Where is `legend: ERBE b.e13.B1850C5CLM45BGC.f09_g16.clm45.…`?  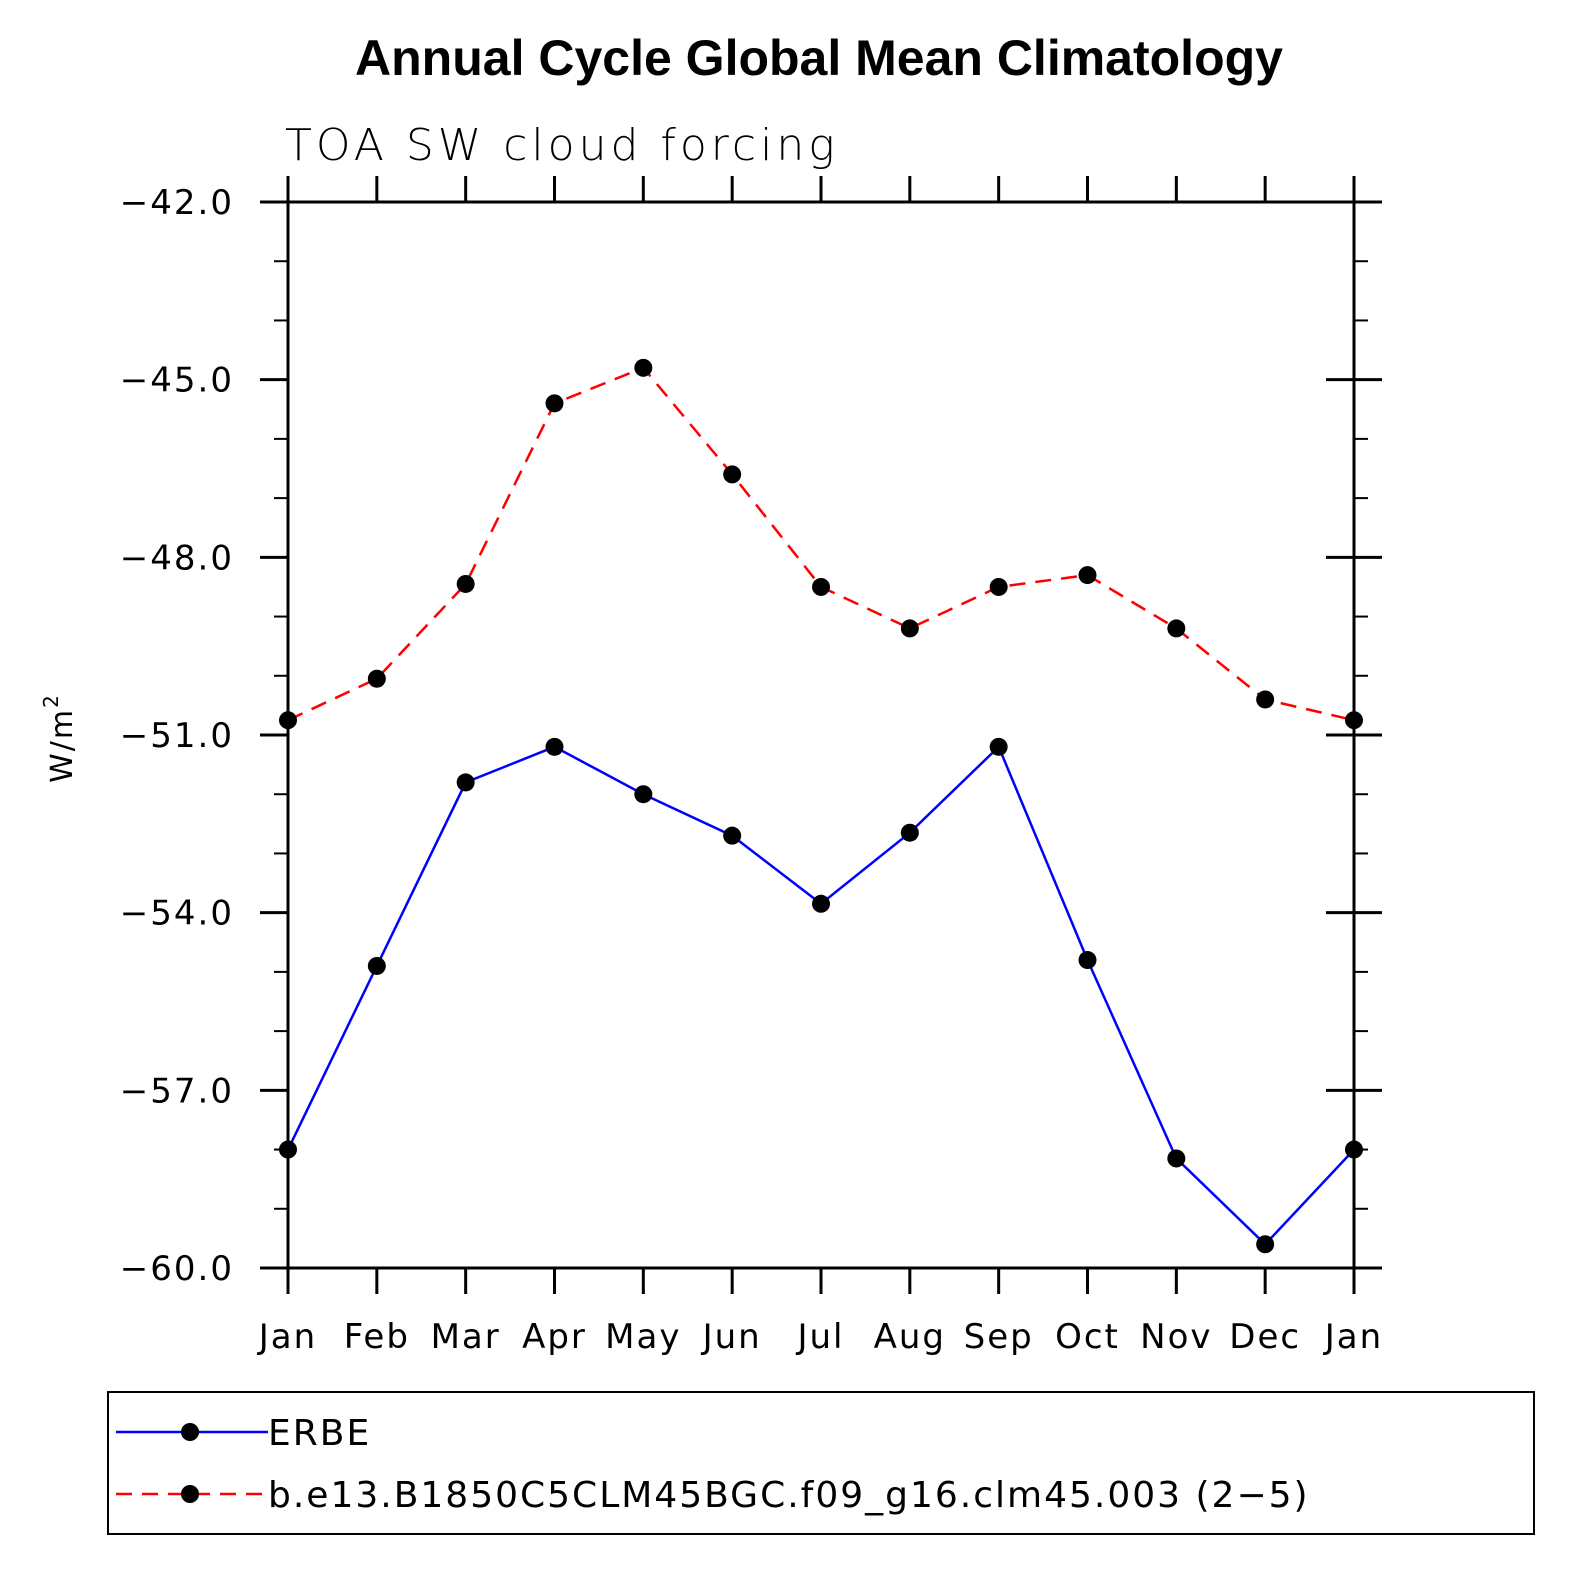 legend: ERBE b.e13.B1850C5CLM45BGC.f09_g16.clm45.… is located at coordinates (713, 1464).